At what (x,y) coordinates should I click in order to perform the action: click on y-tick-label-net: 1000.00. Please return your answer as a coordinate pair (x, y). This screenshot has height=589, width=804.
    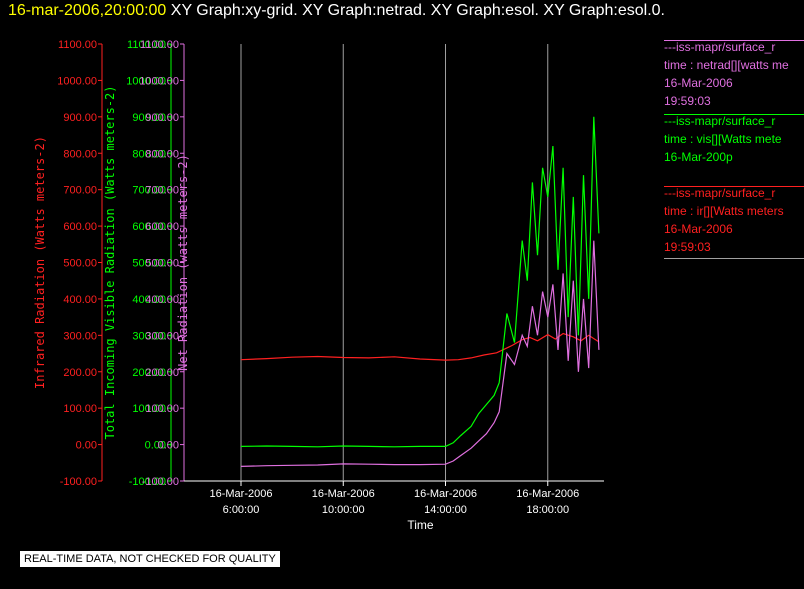
    Looking at the image, I should click on (159, 81).